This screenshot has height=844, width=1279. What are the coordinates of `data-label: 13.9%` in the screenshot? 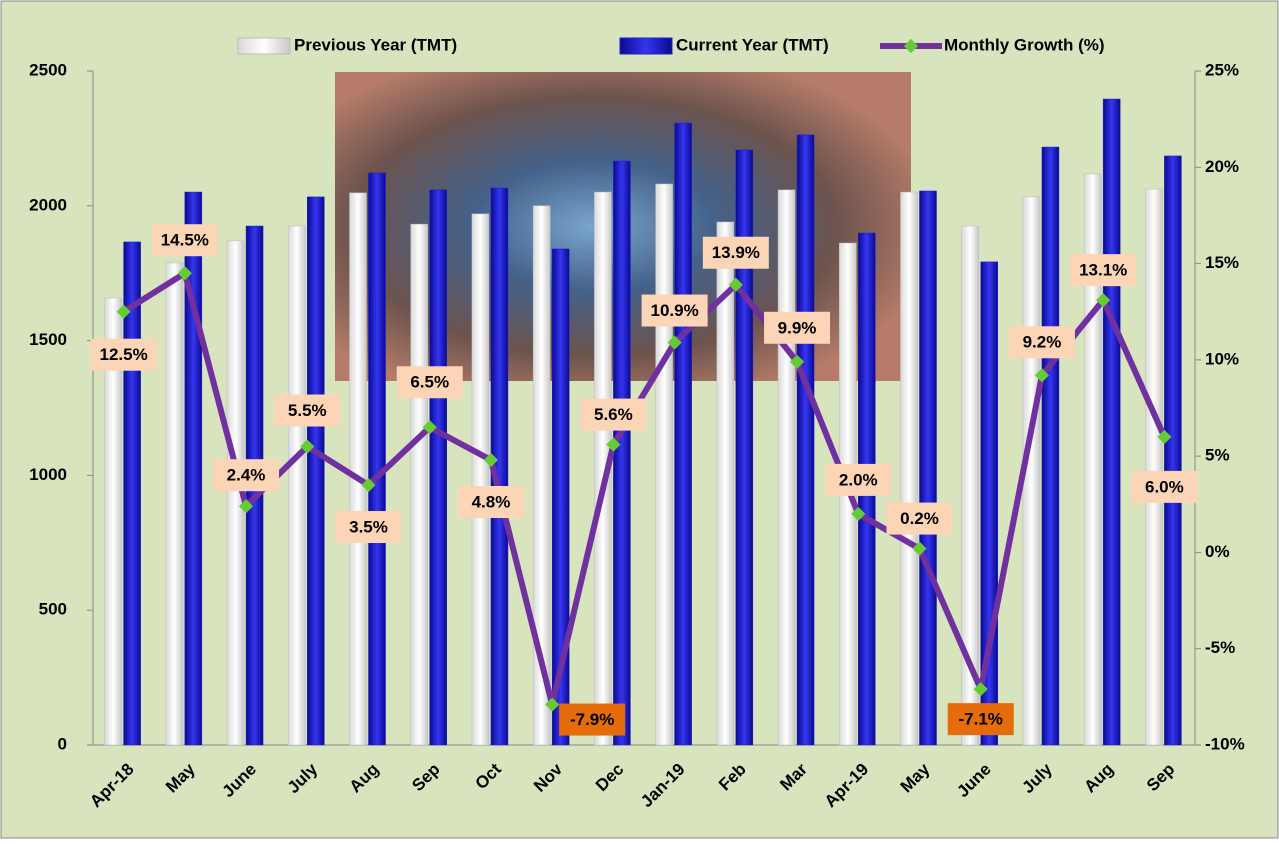 It's located at (736, 252).